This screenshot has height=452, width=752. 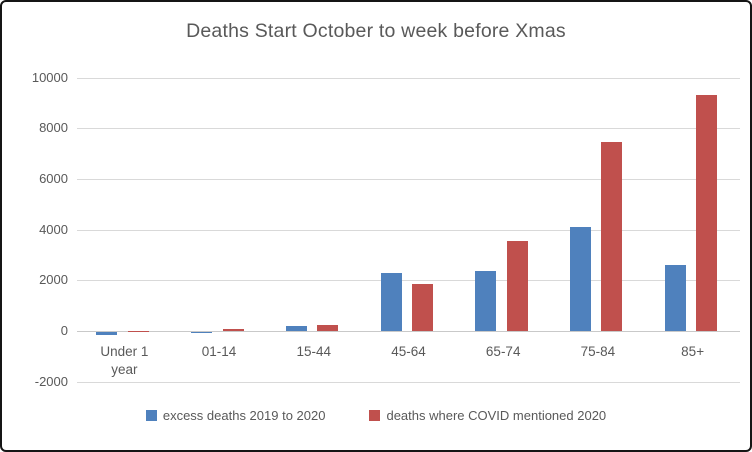 I want to click on legend-label: deaths where COVID mentioned 2020, so click(x=496, y=415).